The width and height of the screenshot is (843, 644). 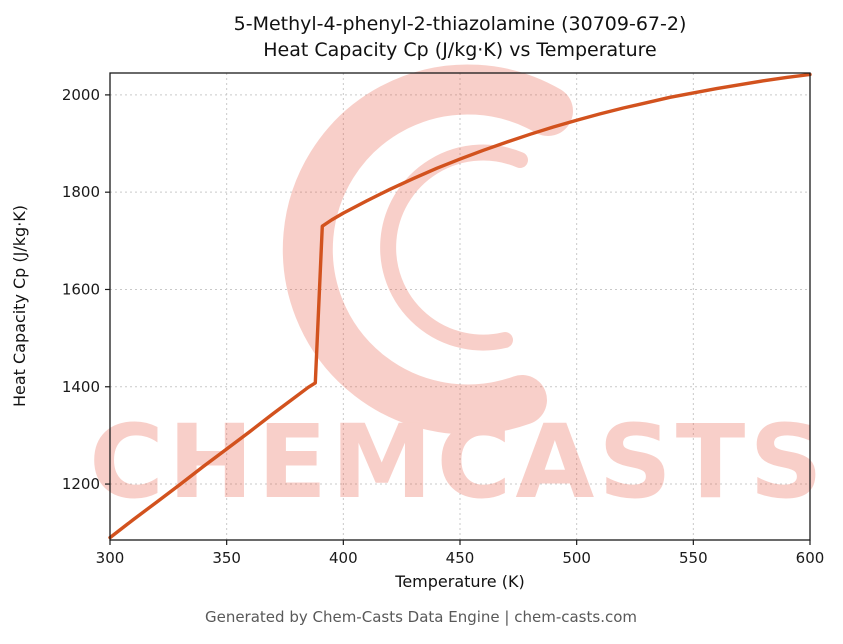 What do you see at coordinates (810, 558) in the screenshot?
I see `x-tick-label: 600` at bounding box center [810, 558].